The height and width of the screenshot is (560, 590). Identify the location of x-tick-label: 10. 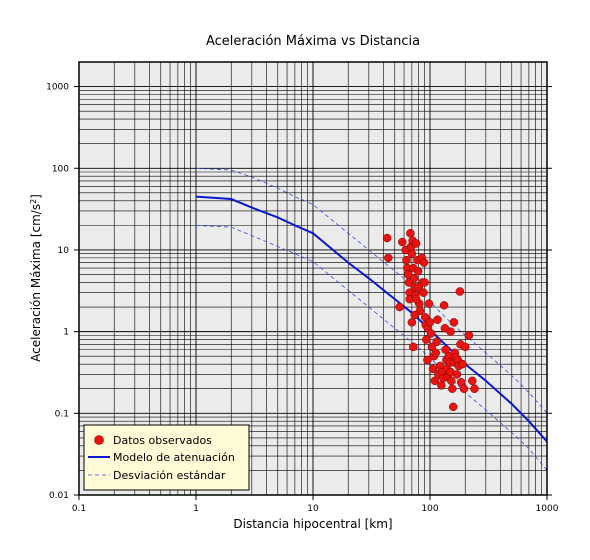
(313, 509).